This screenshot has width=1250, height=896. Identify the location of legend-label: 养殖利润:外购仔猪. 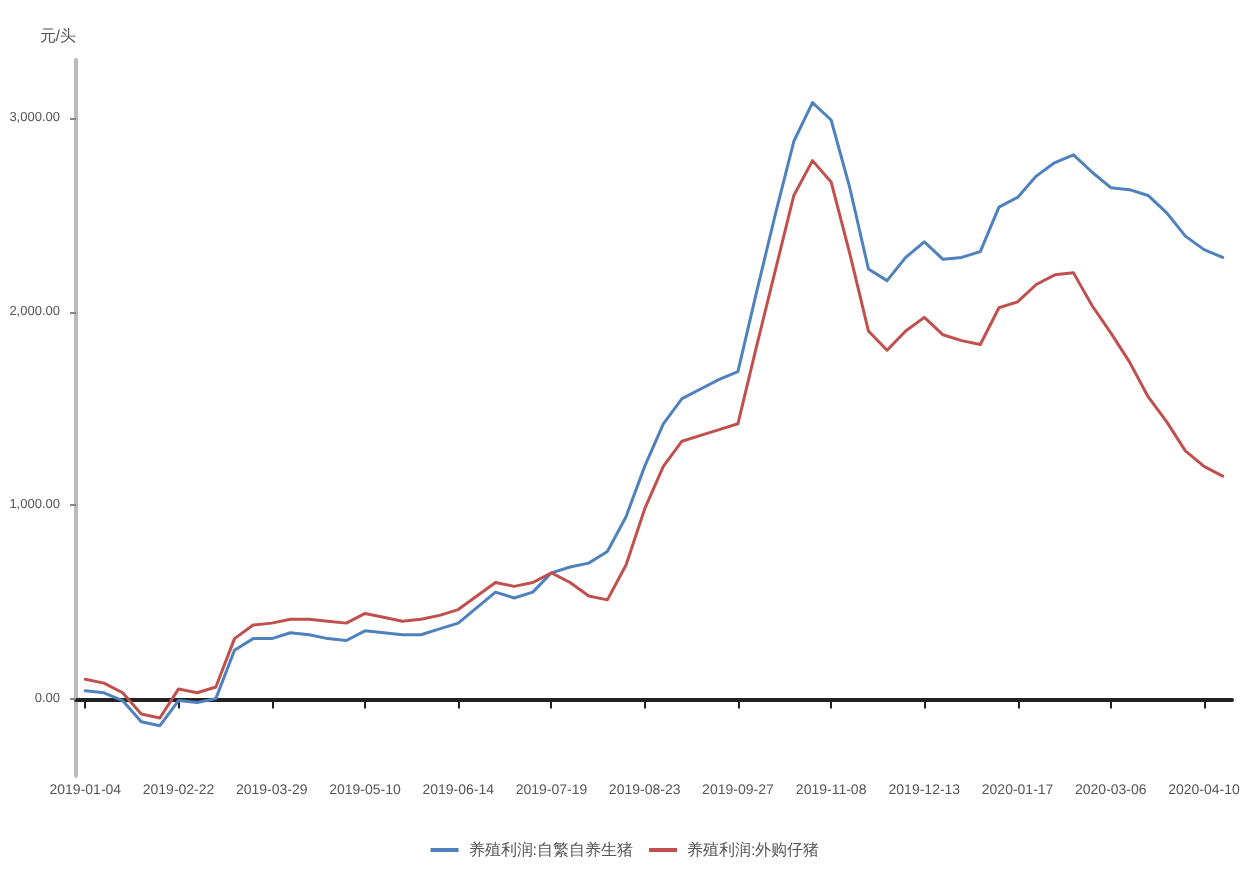
(753, 850).